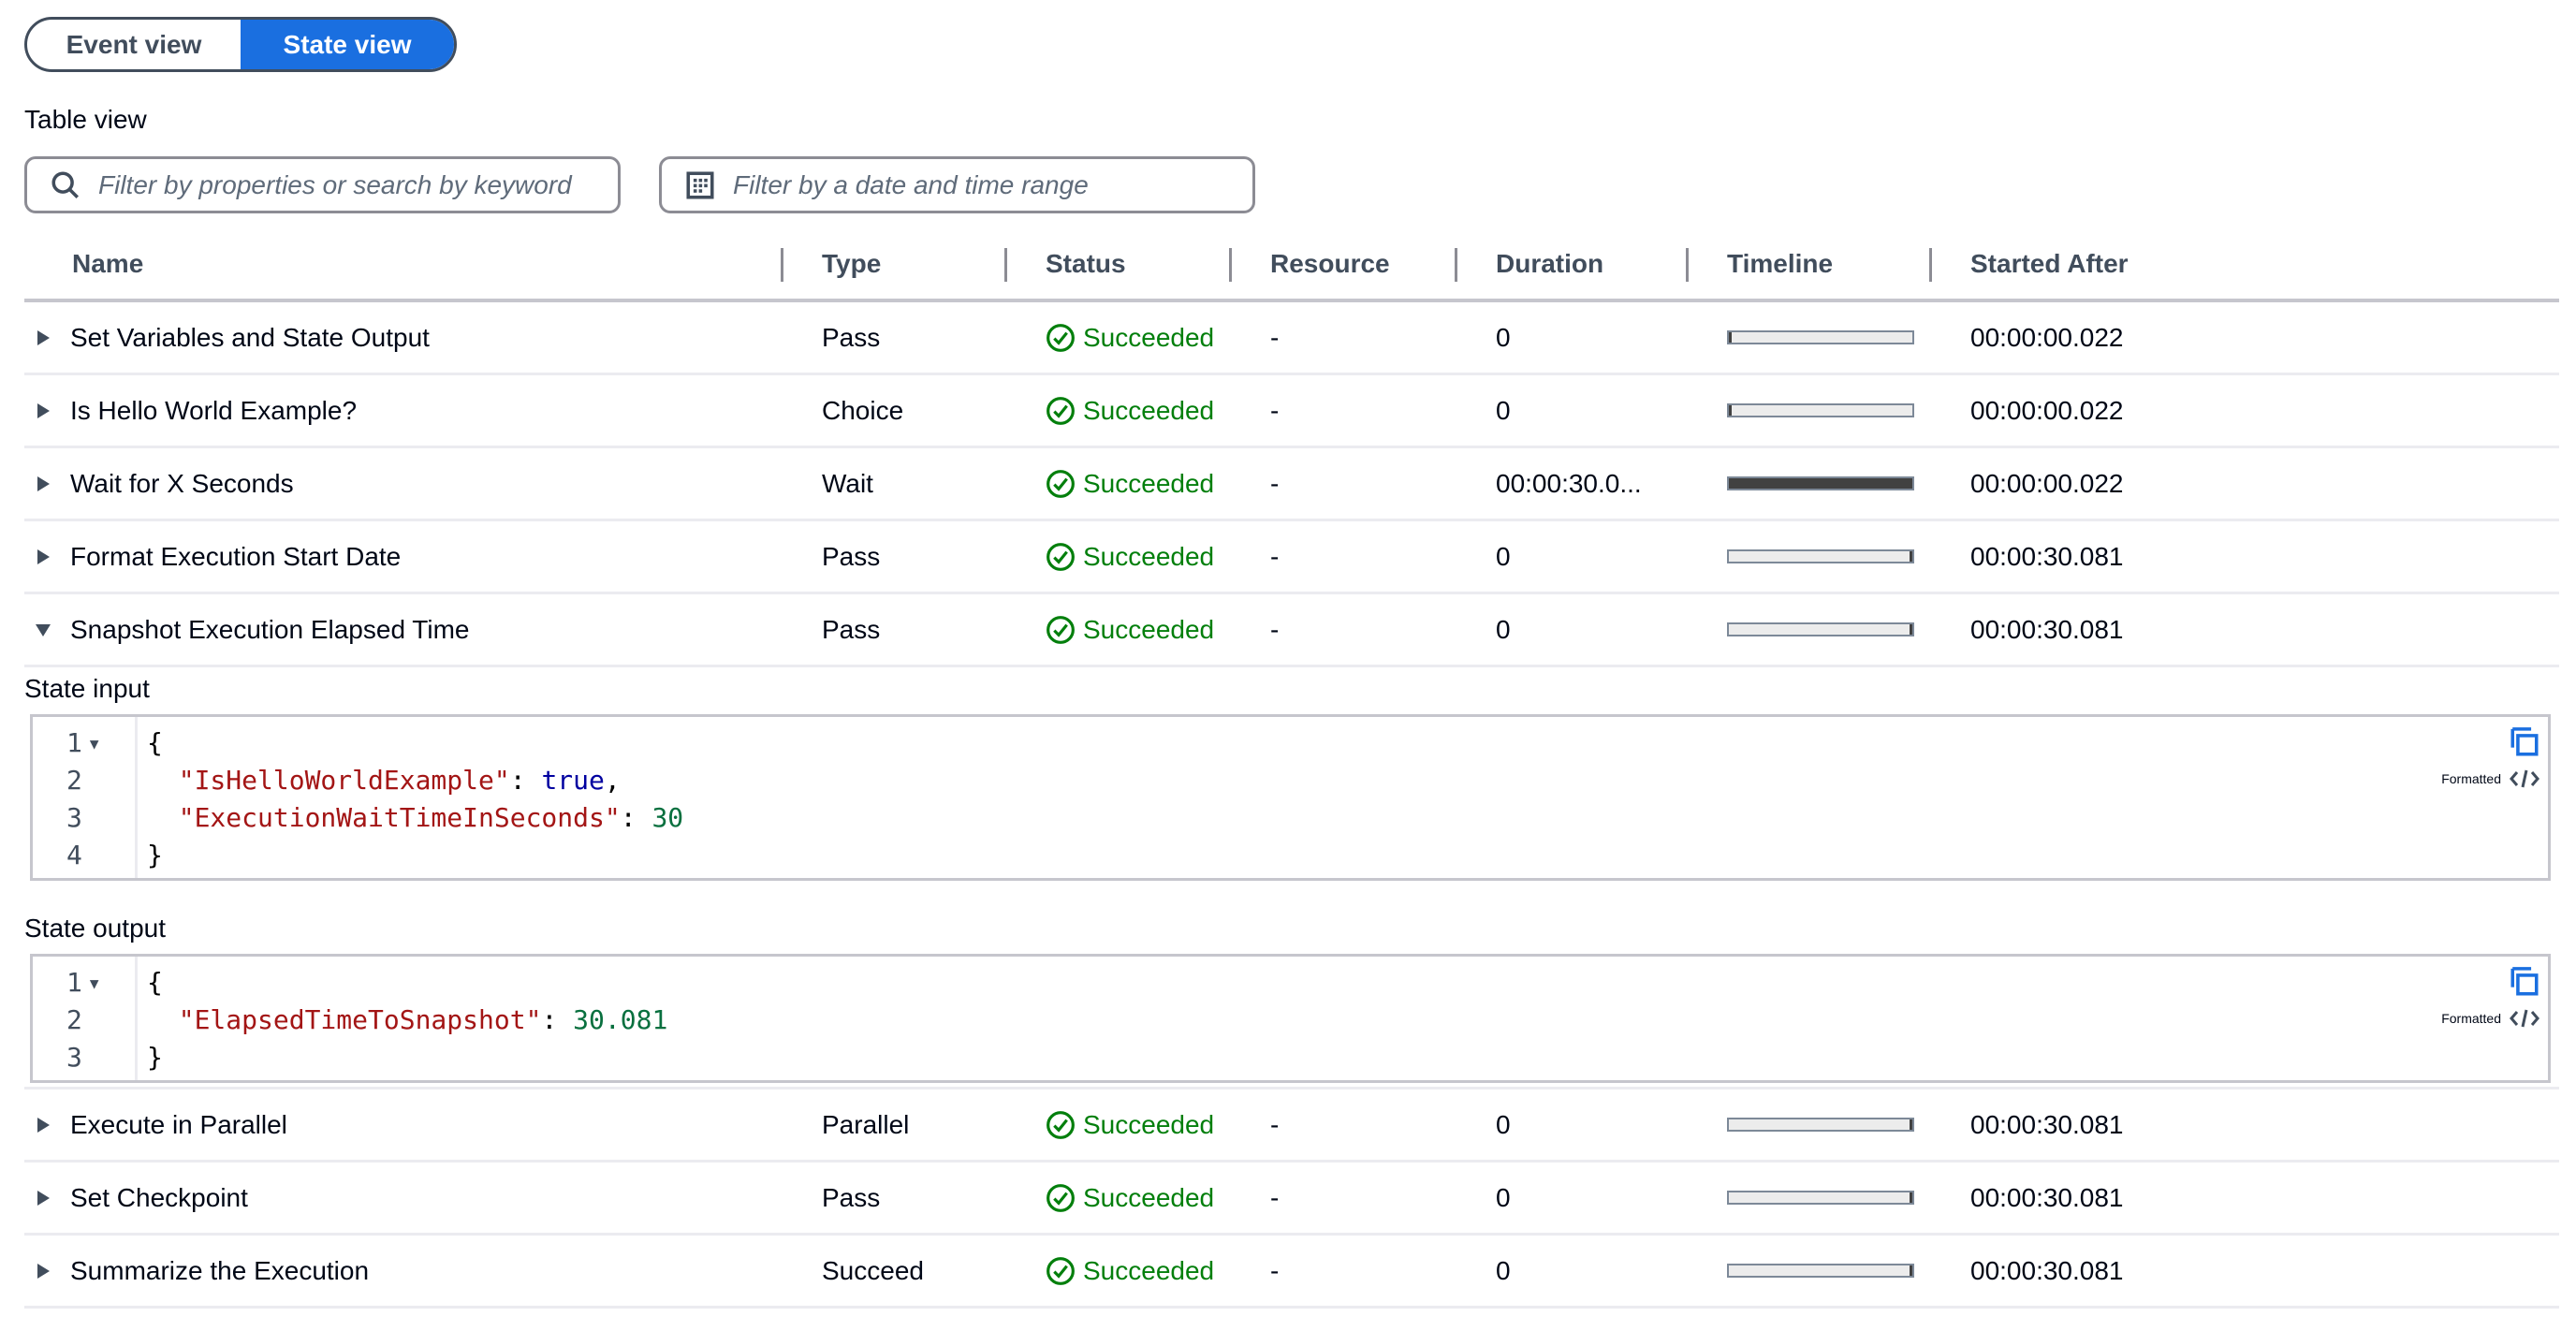 The height and width of the screenshot is (1331, 2576). I want to click on calendar-icon, so click(700, 184).